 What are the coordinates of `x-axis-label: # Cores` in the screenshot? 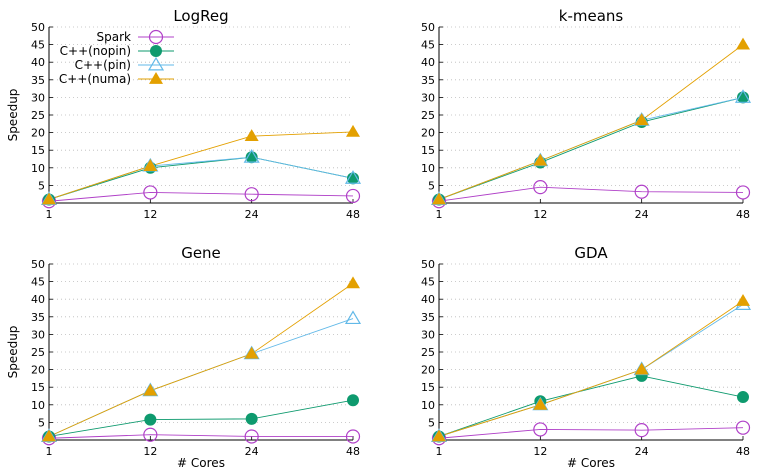 It's located at (201, 463).